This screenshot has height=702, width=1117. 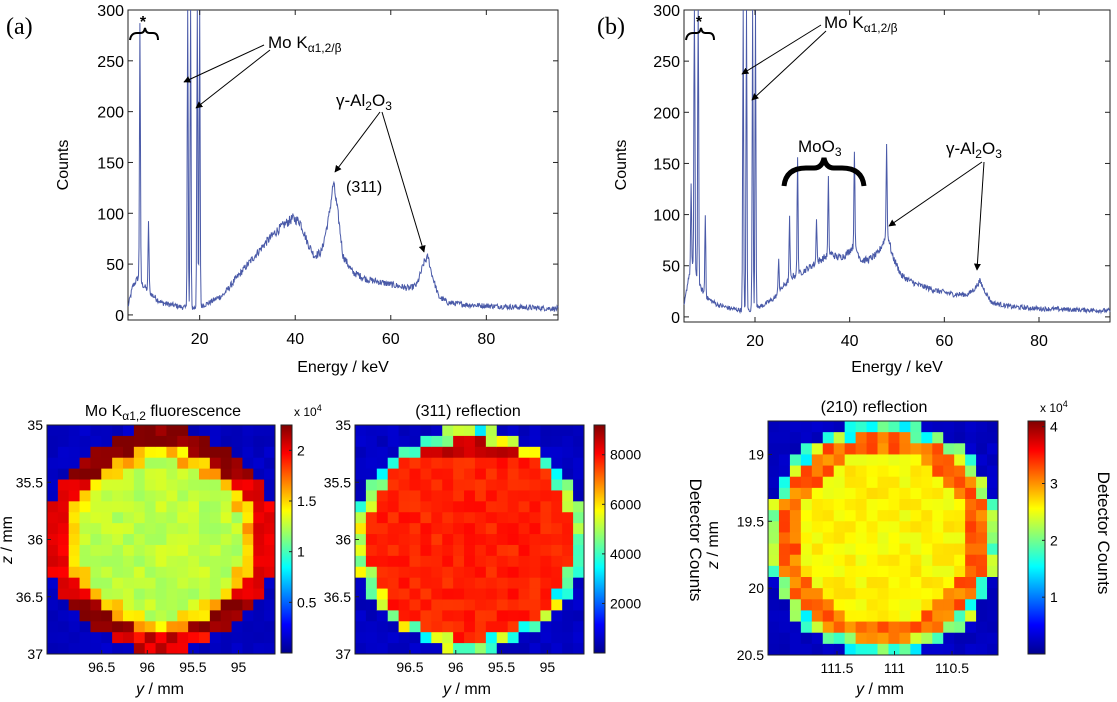 What do you see at coordinates (1054, 427) in the screenshot?
I see `colorbar-tick-label: 4` at bounding box center [1054, 427].